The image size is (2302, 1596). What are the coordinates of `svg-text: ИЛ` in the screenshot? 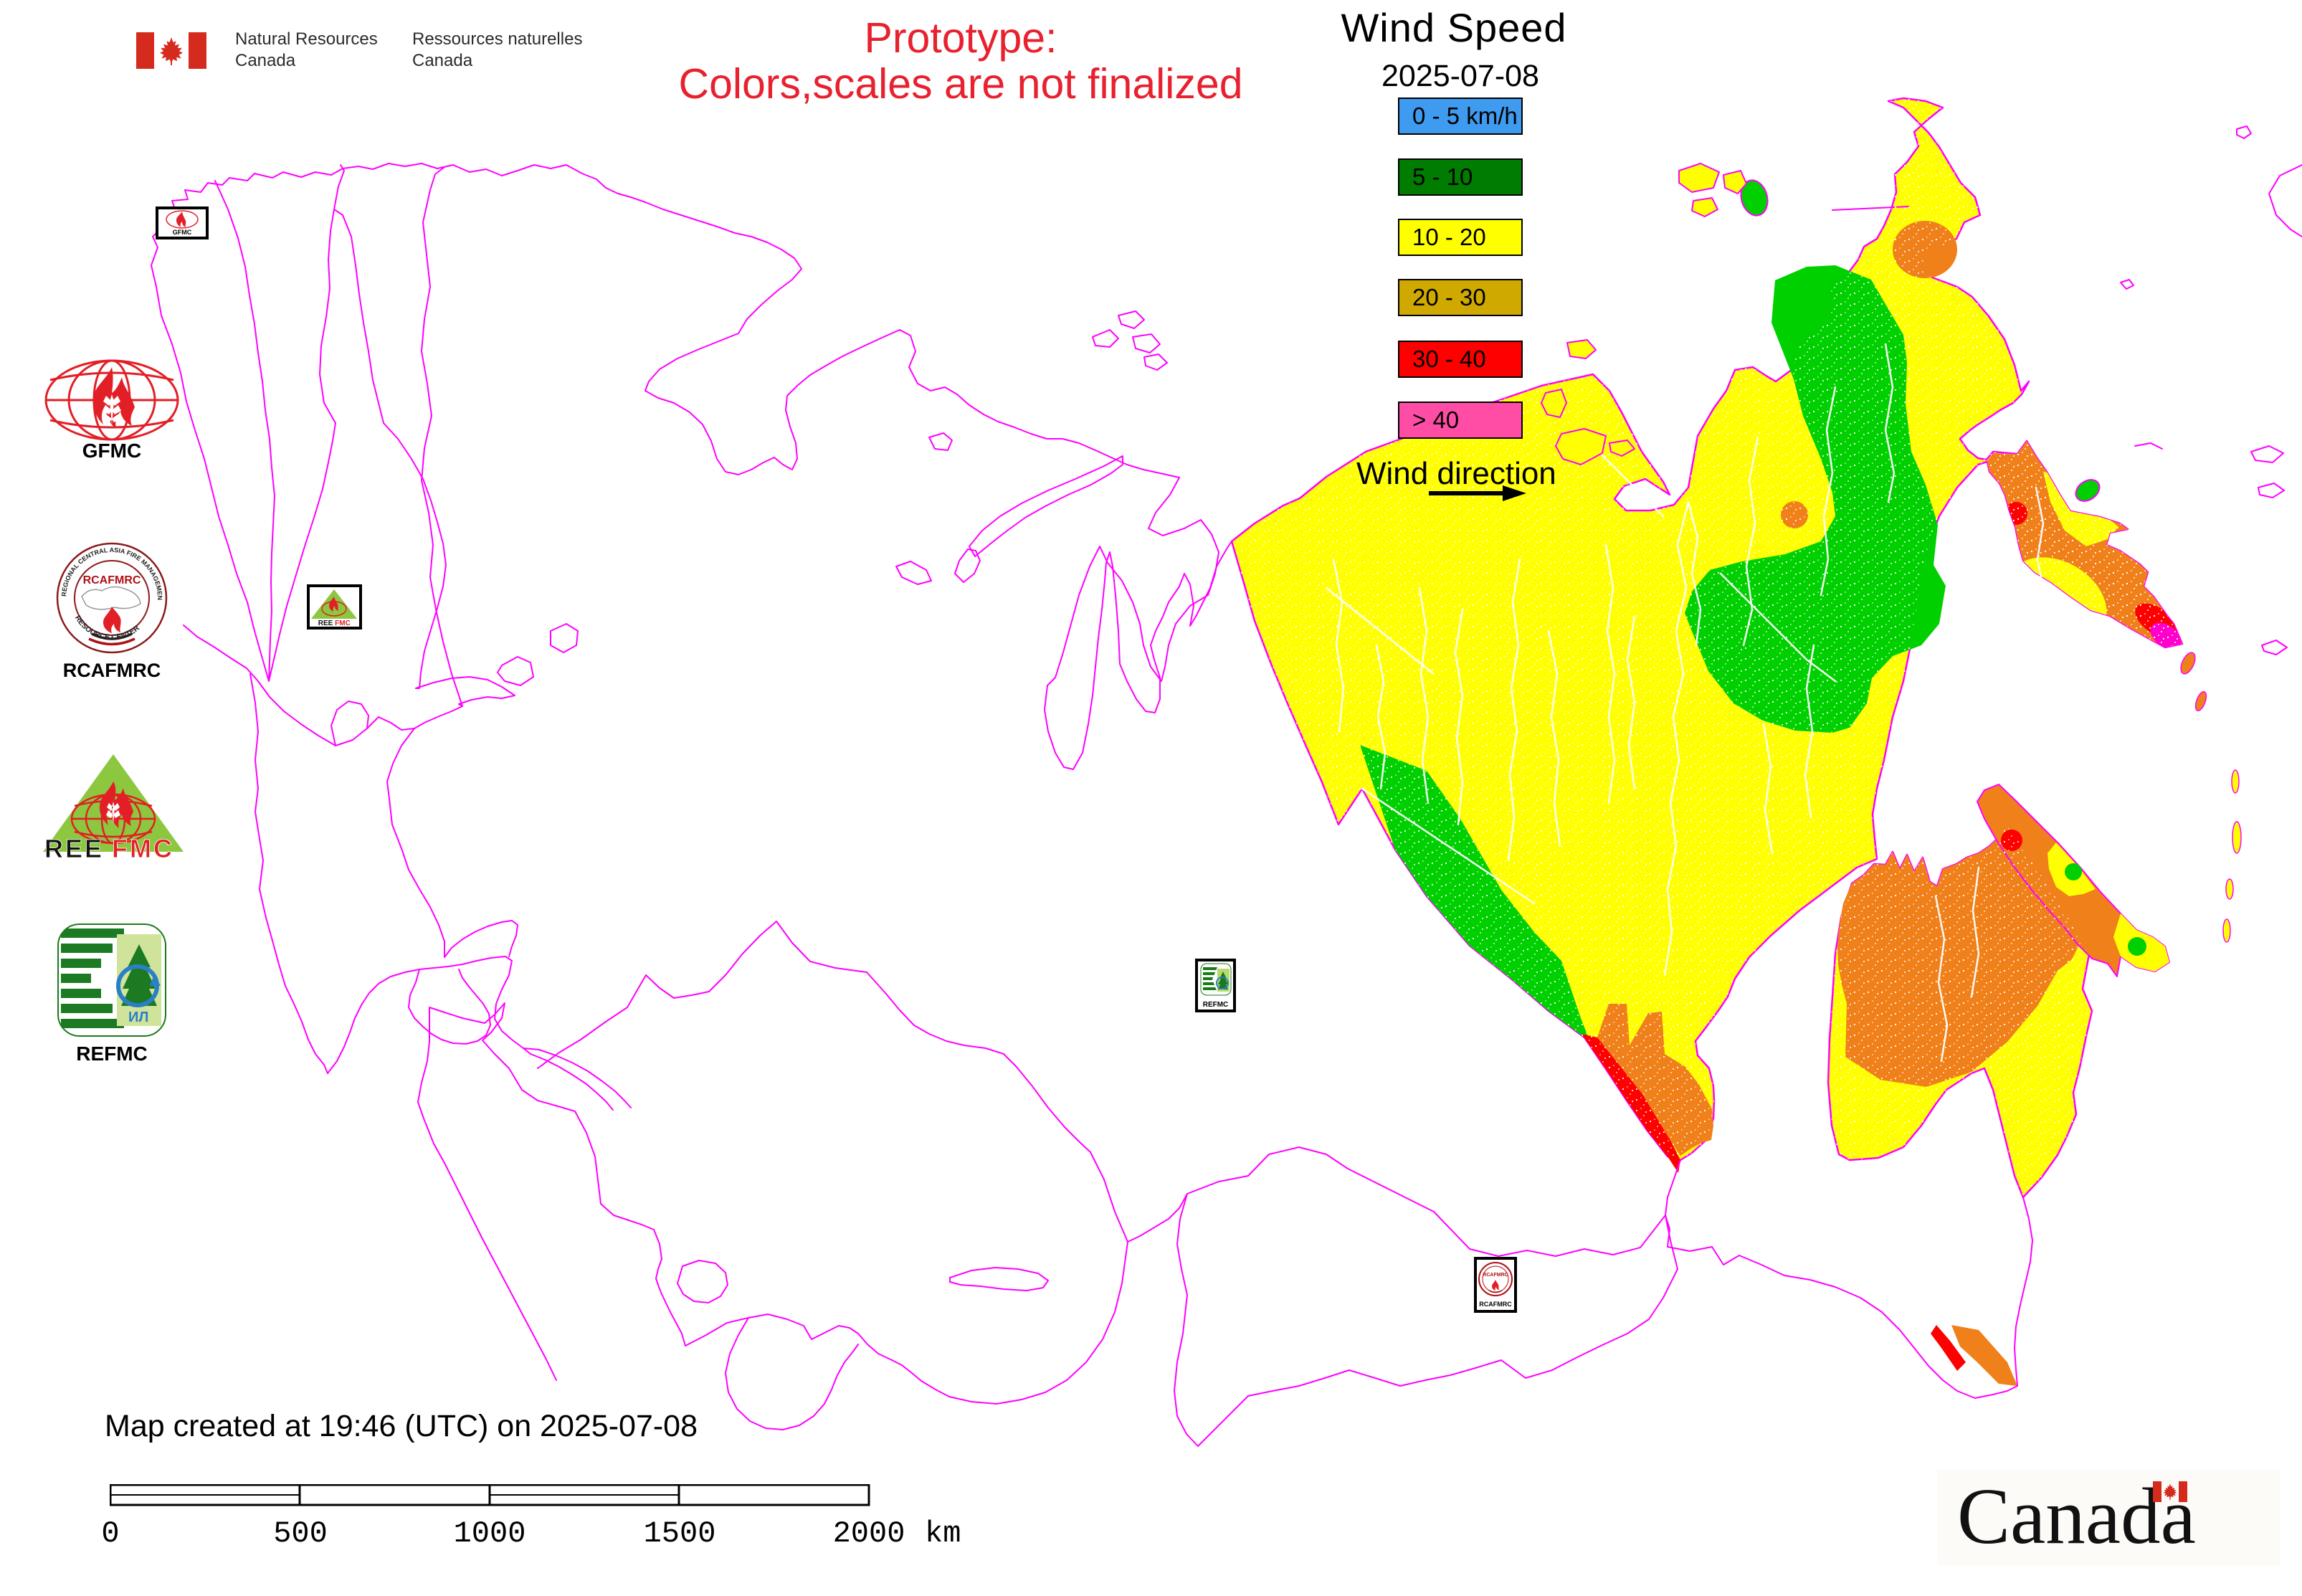 It's located at (138, 1017).